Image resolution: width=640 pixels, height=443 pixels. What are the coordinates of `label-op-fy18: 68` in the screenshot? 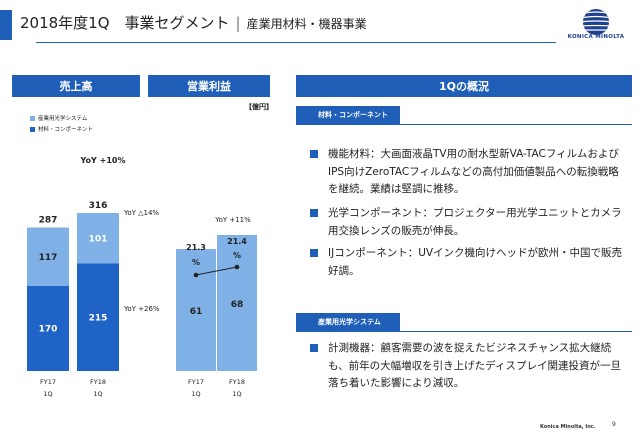 It's located at (237, 305).